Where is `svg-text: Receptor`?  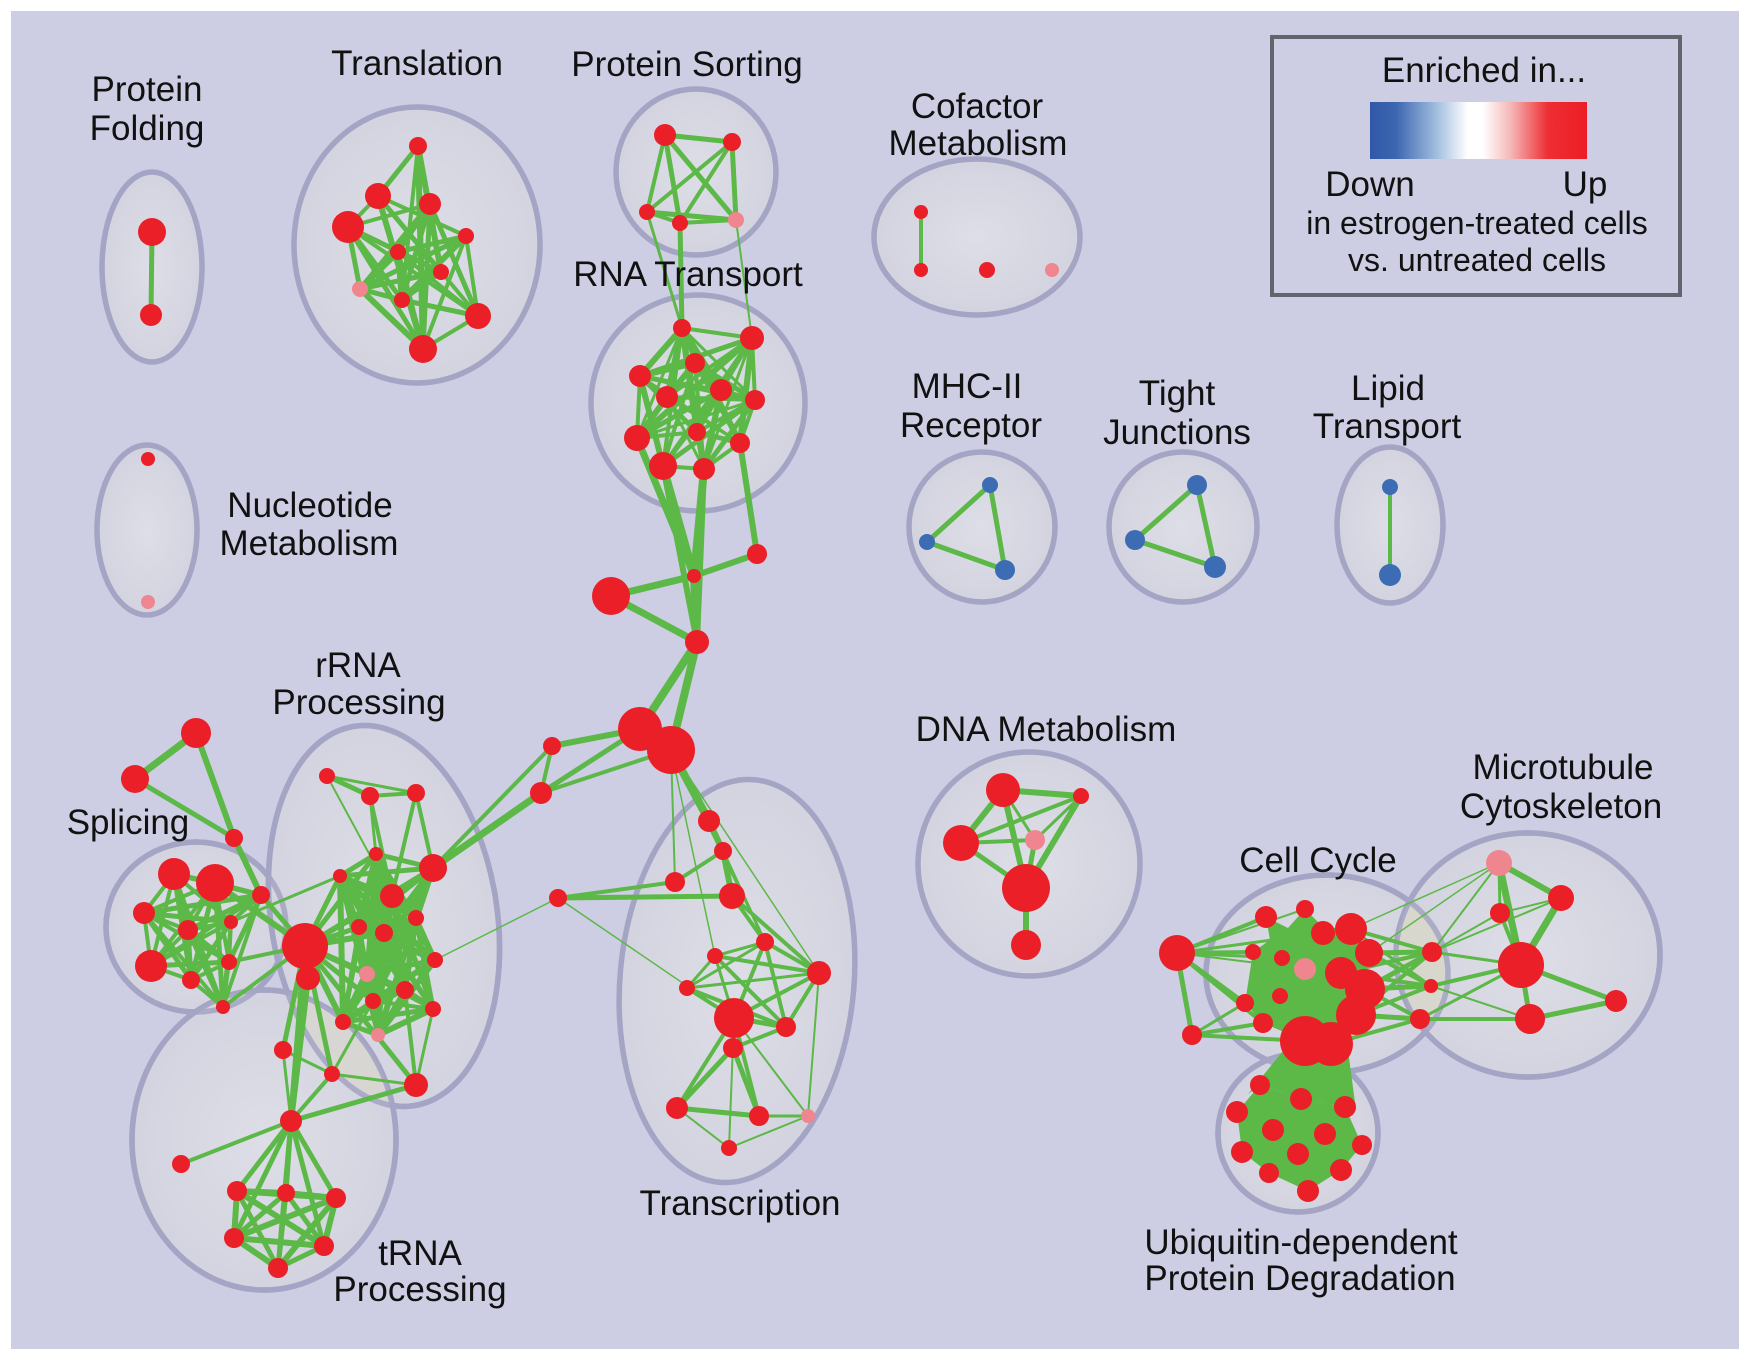 svg-text: Receptor is located at coordinates (971, 425).